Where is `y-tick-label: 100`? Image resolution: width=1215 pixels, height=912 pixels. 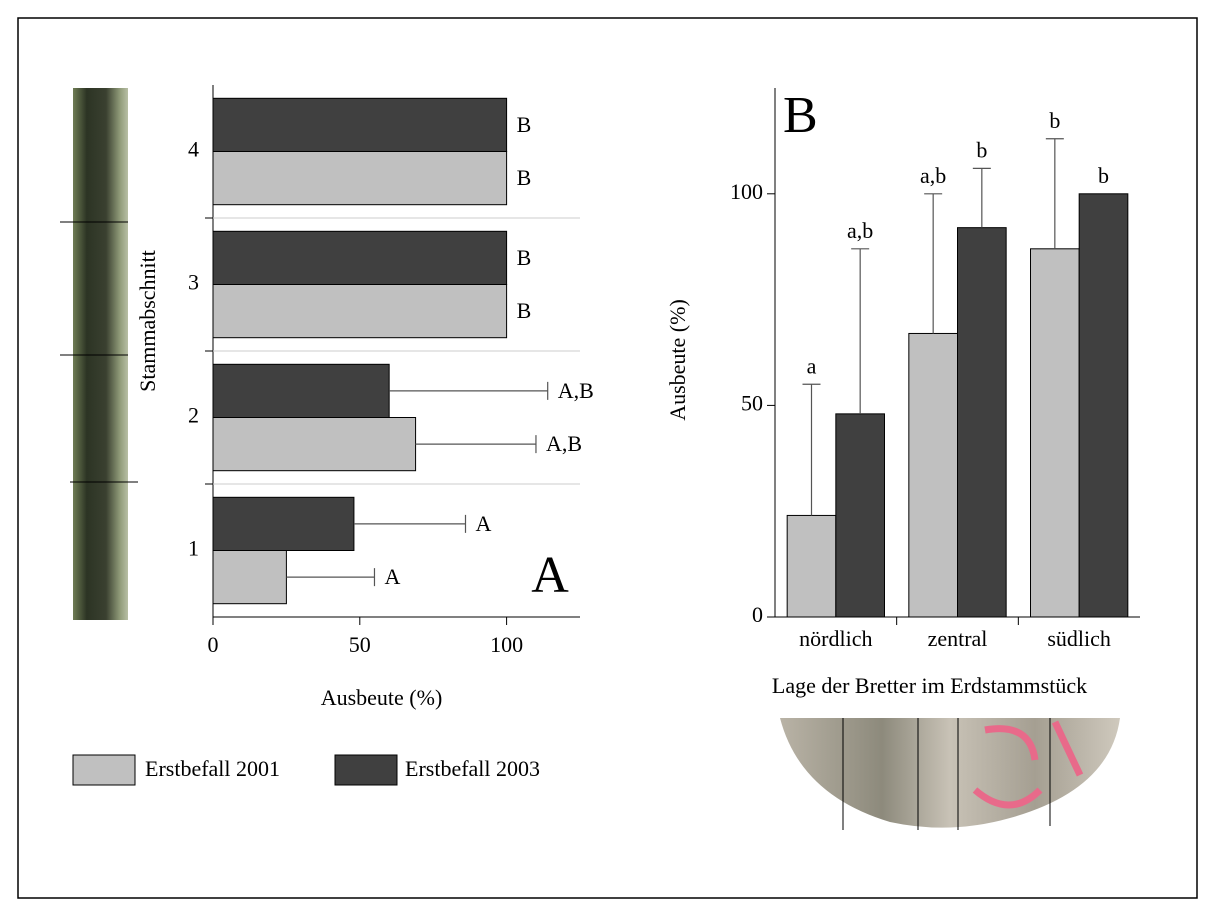
y-tick-label: 100 is located at coordinates (746, 191).